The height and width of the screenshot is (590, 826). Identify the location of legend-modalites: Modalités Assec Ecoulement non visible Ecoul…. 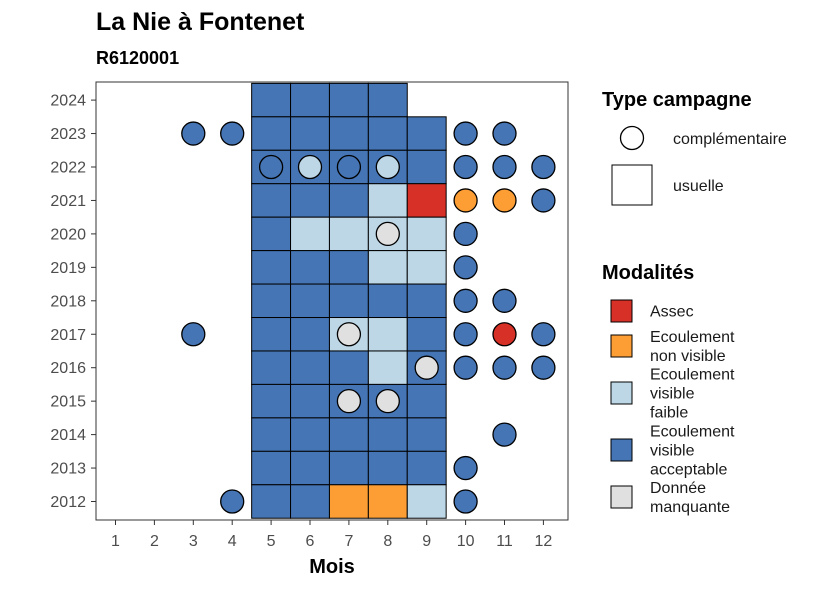
(668, 389).